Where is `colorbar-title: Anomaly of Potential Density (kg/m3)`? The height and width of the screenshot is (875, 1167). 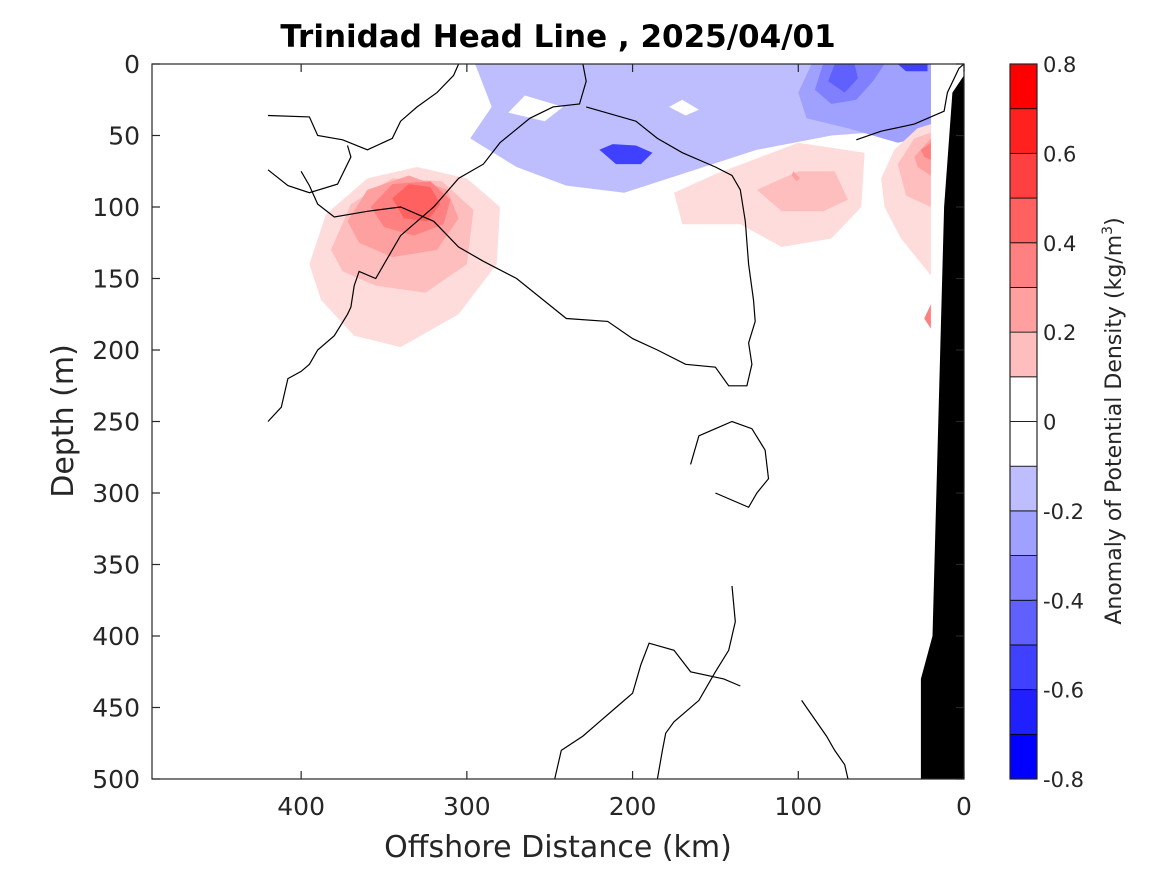 colorbar-title: Anomaly of Potential Density (kg/m3) is located at coordinates (1113, 420).